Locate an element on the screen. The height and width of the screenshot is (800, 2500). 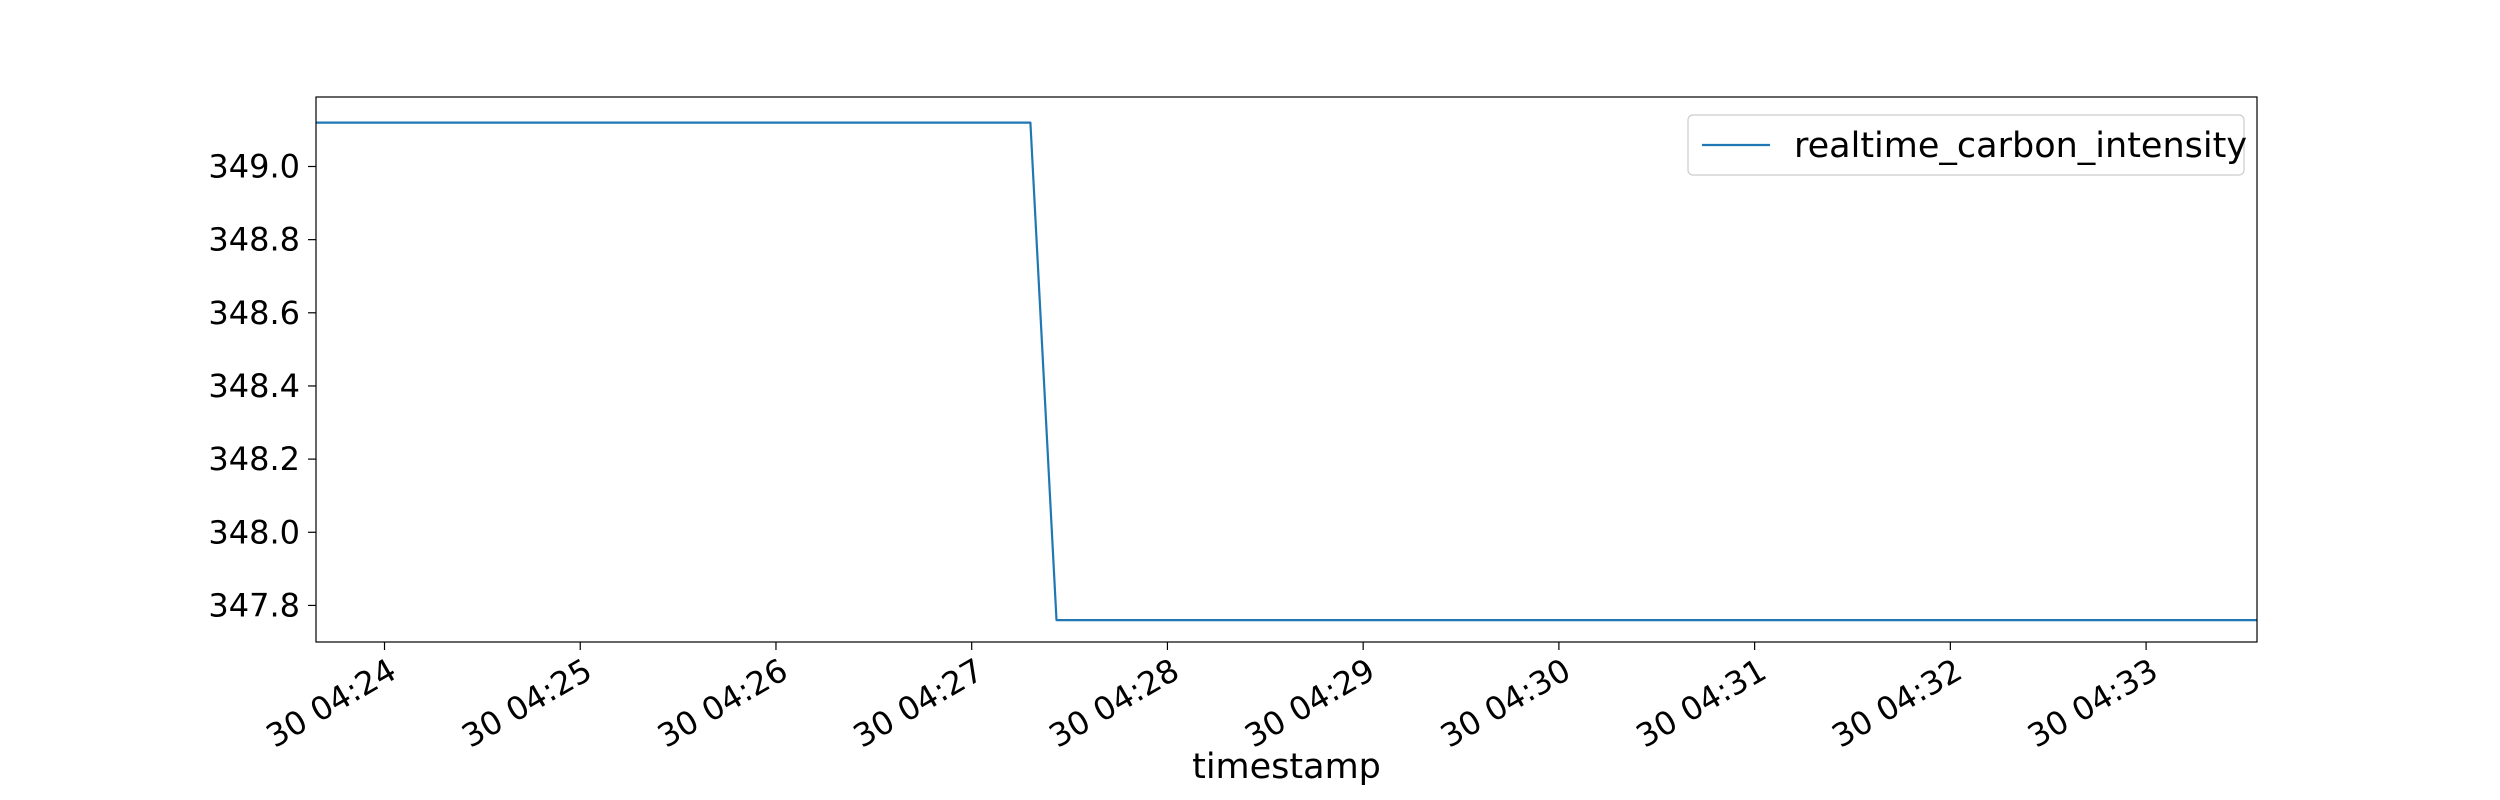
legend-box is located at coordinates (1966, 145).